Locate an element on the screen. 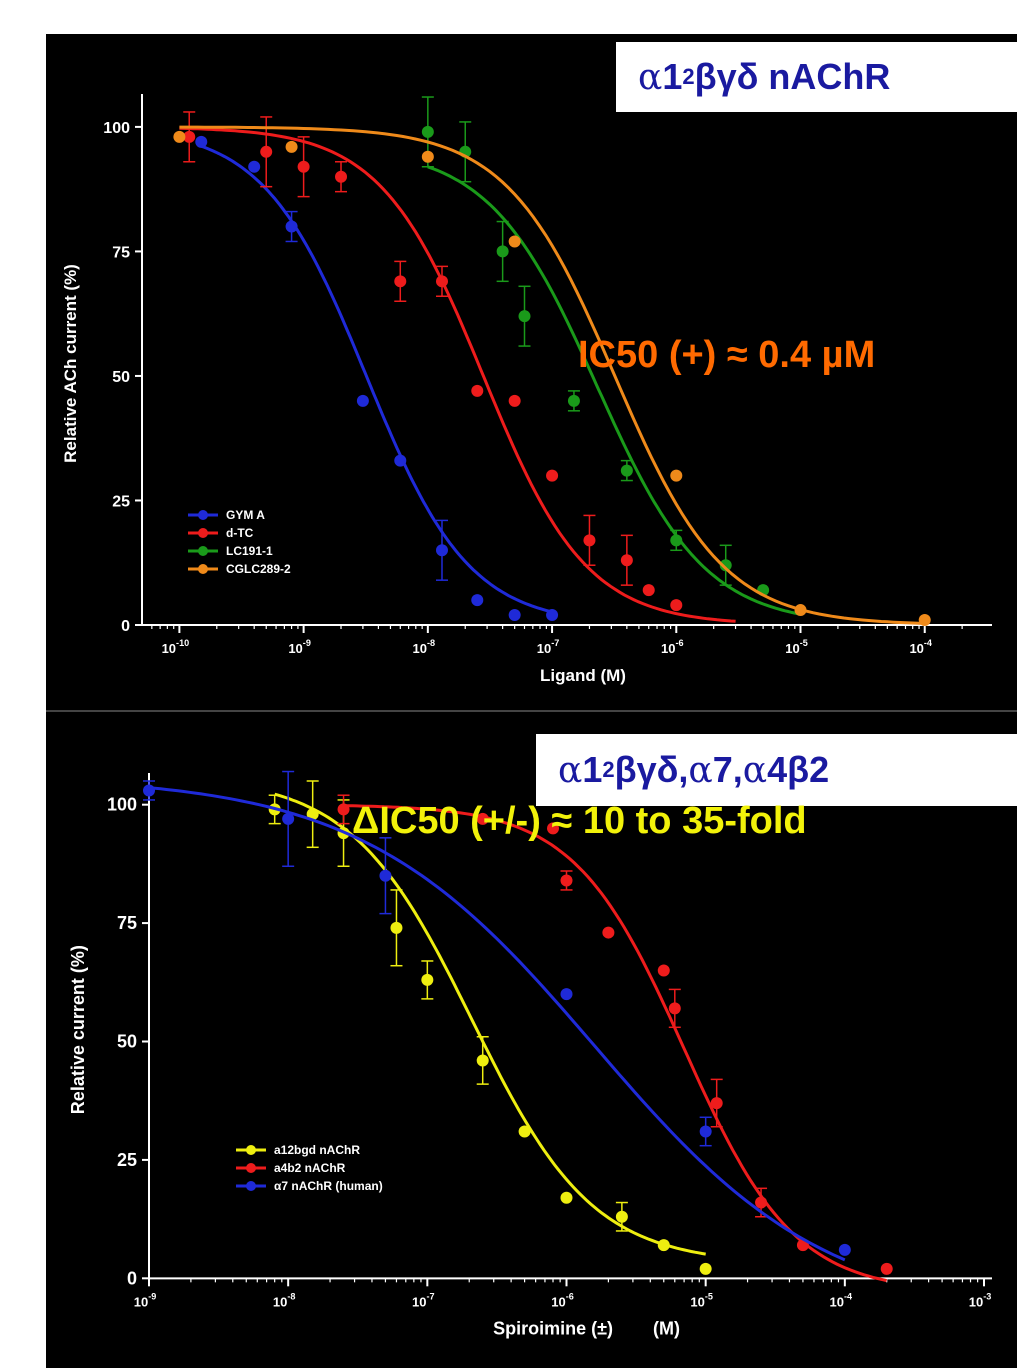 This screenshot has height=1368, width=1017. x-tick-label: 10⁻¹⁰ is located at coordinates (176, 647).